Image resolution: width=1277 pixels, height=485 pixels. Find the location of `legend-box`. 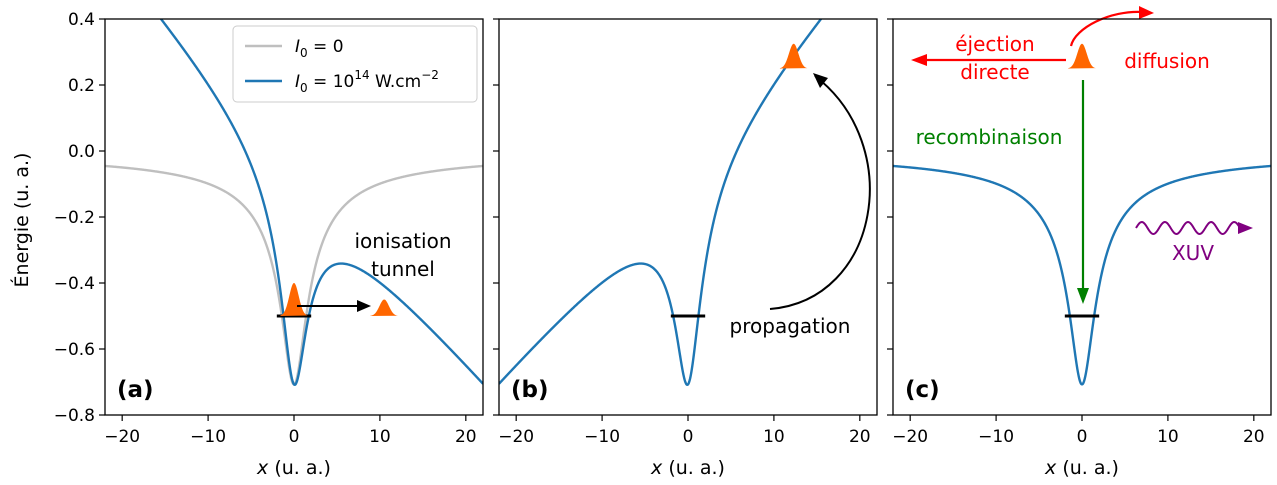

legend-box is located at coordinates (355, 64).